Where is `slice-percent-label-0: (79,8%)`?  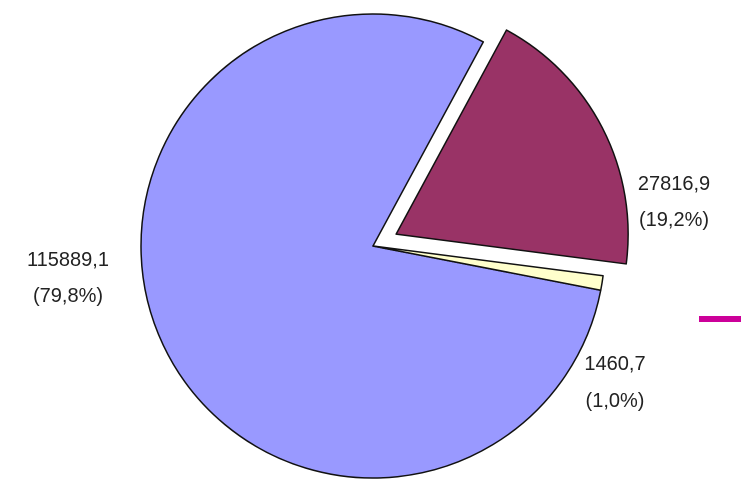 slice-percent-label-0: (79,8%) is located at coordinates (68, 296).